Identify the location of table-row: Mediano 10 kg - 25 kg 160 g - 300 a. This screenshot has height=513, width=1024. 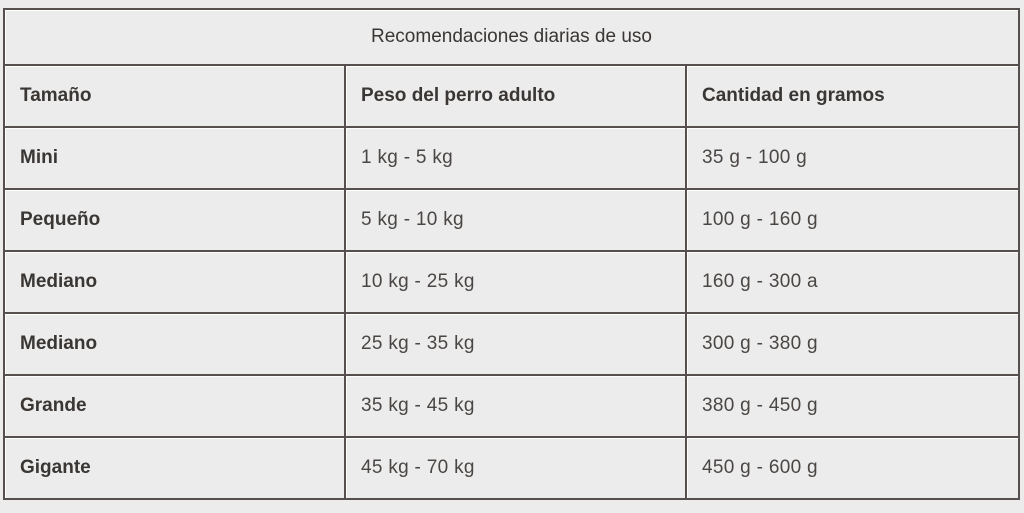
(511, 282).